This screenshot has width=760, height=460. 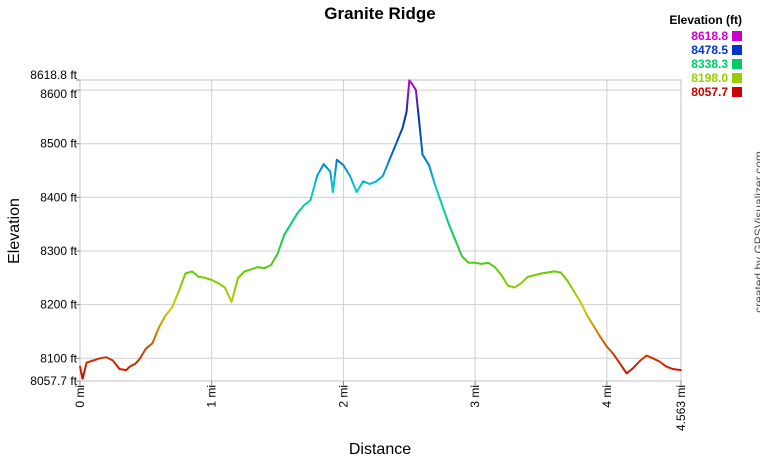 What do you see at coordinates (53, 381) in the screenshot?
I see `y-tick-label: 8057.7 ft` at bounding box center [53, 381].